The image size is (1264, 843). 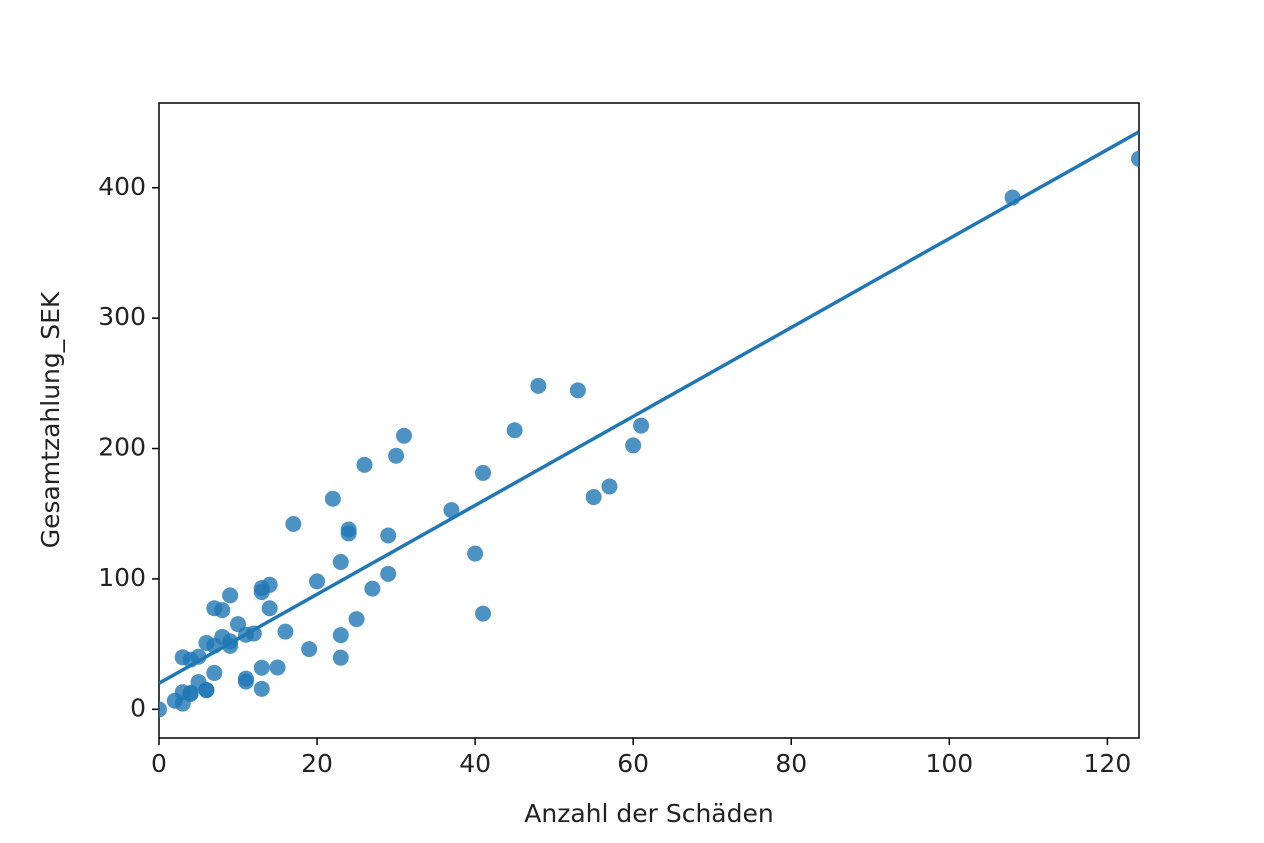 What do you see at coordinates (122, 577) in the screenshot?
I see `y-tick-label: 100` at bounding box center [122, 577].